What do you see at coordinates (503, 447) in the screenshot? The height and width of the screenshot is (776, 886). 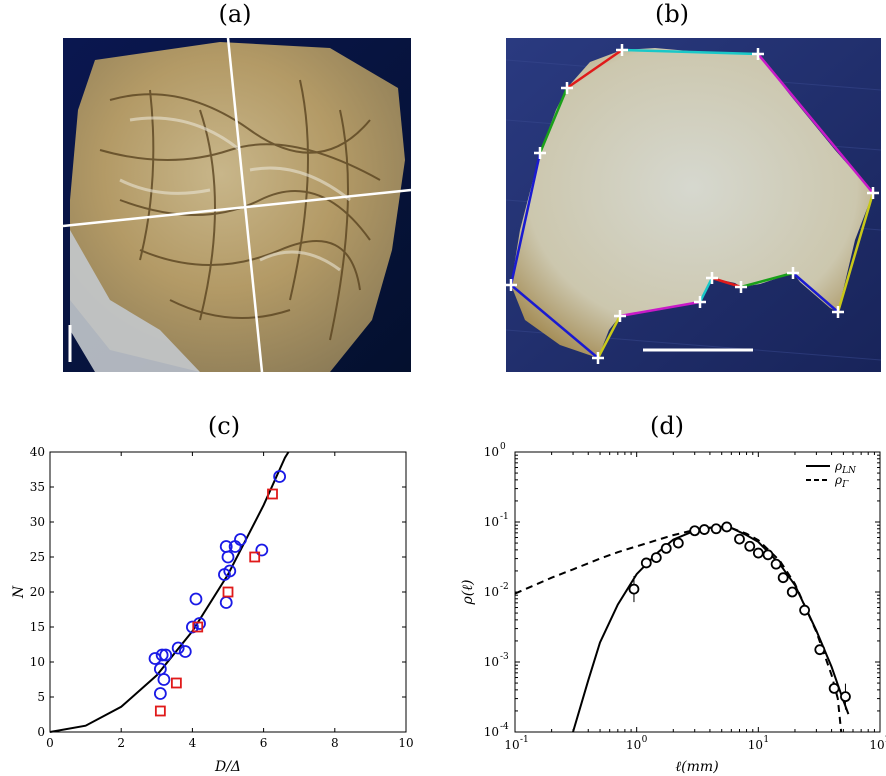 I see `y-tick-exponent: 0` at bounding box center [503, 447].